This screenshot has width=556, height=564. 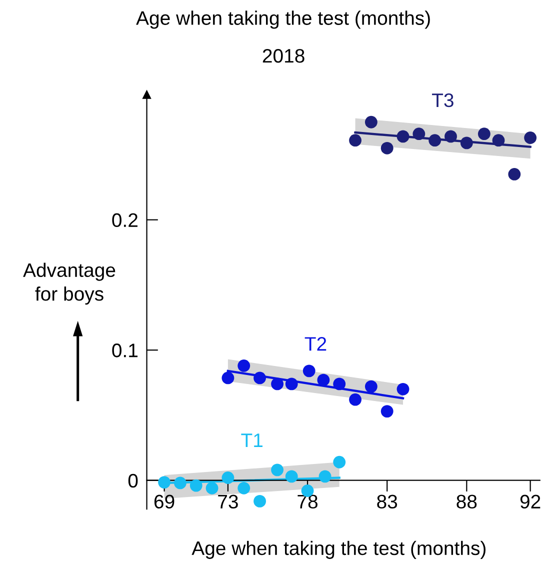 I want to click on chart-title: Age when taking the test (months), so click(x=283, y=19).